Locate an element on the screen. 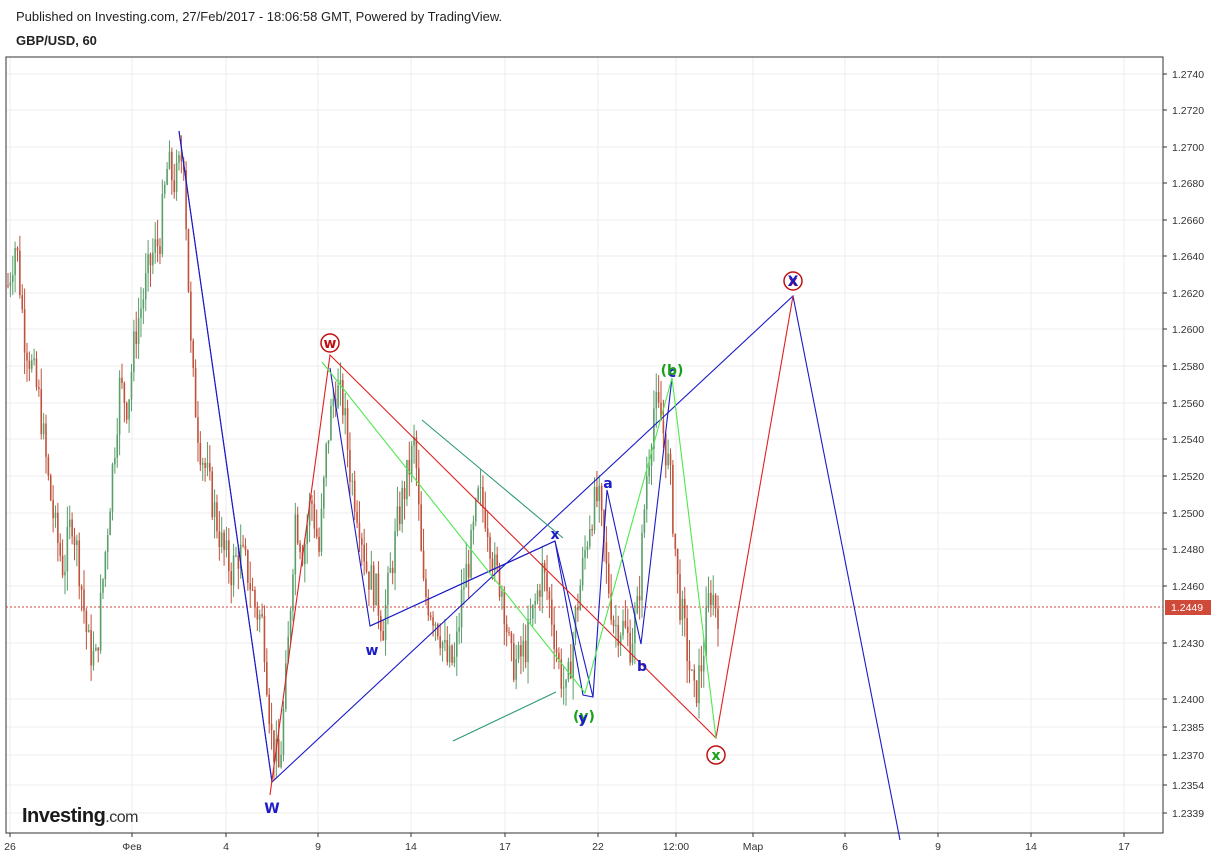  x-tick-label: 14 is located at coordinates (1031, 847).